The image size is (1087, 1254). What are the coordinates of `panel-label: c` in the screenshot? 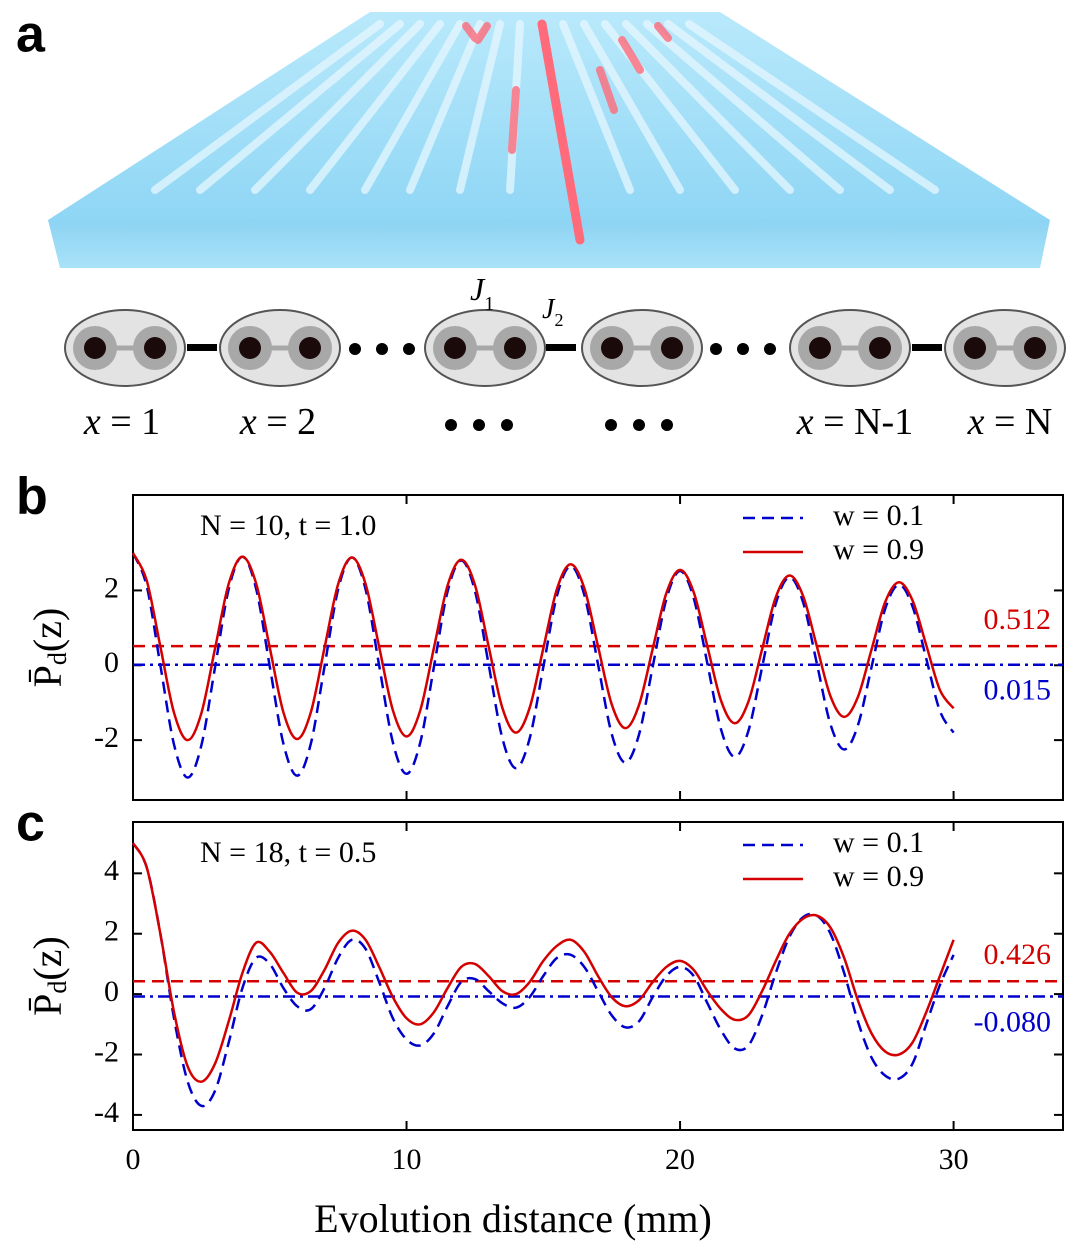 It's located at (30, 824).